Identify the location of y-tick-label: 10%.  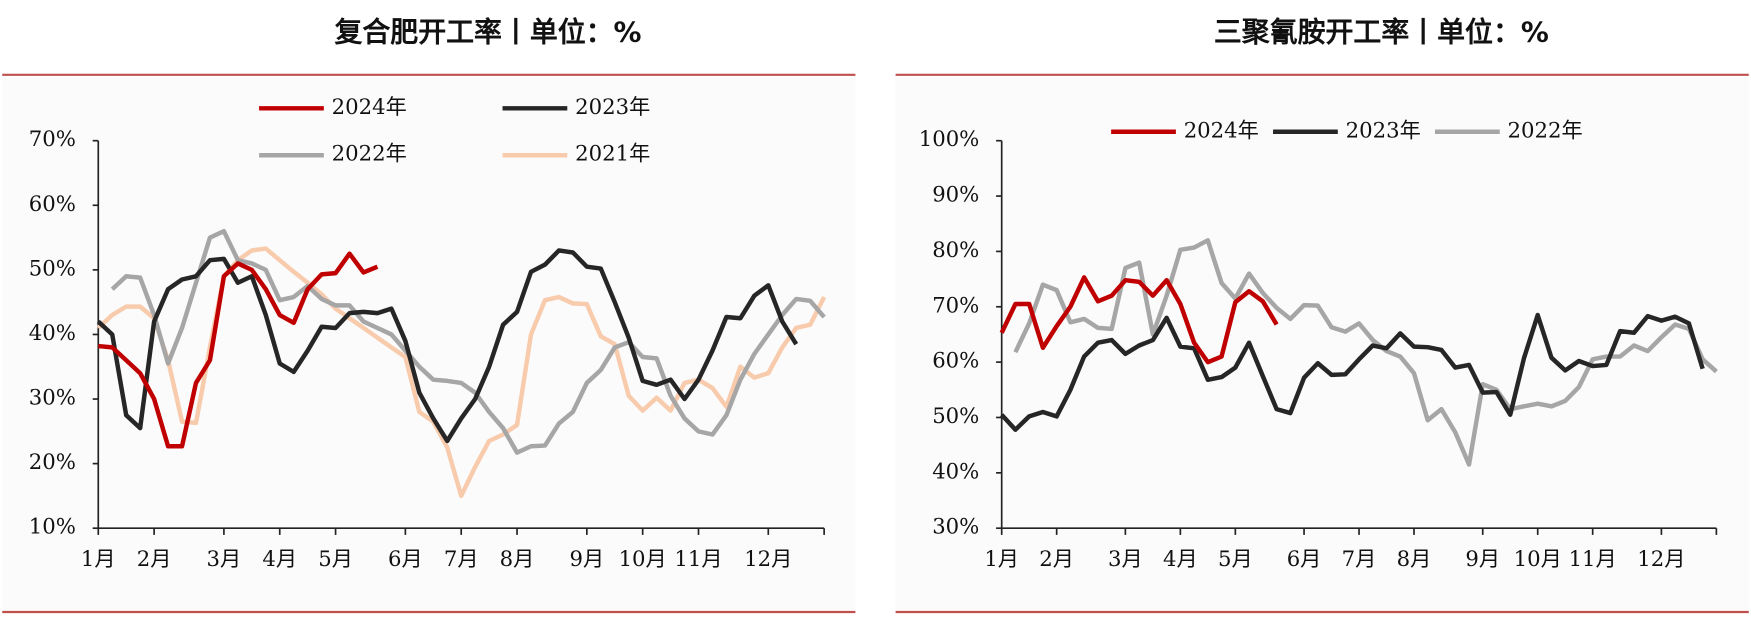
(52, 527).